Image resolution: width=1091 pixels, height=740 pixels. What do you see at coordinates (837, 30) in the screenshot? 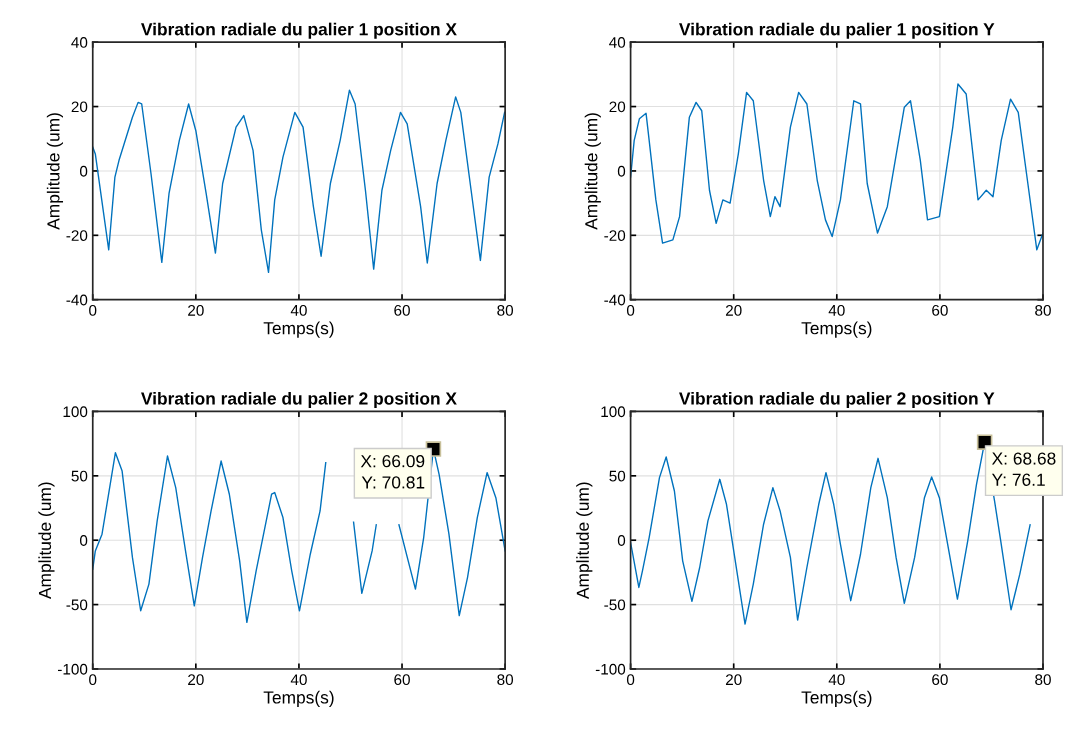
I see `chart-title: Vibration radiale du palier 1 position Y` at bounding box center [837, 30].